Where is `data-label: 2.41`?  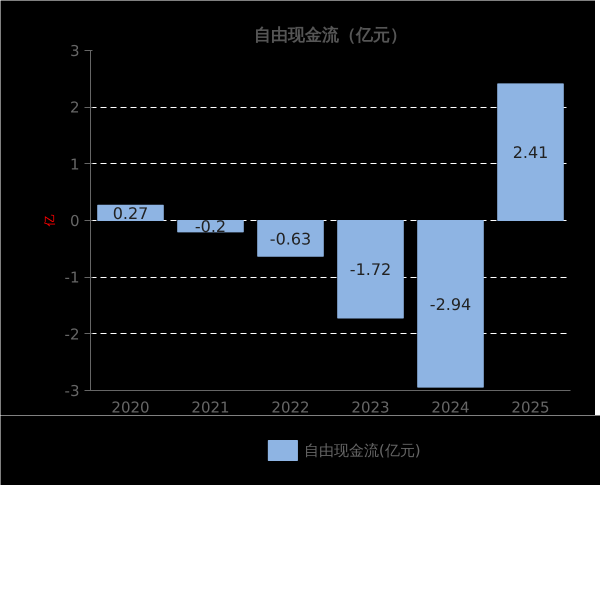 data-label: 2.41 is located at coordinates (530, 152).